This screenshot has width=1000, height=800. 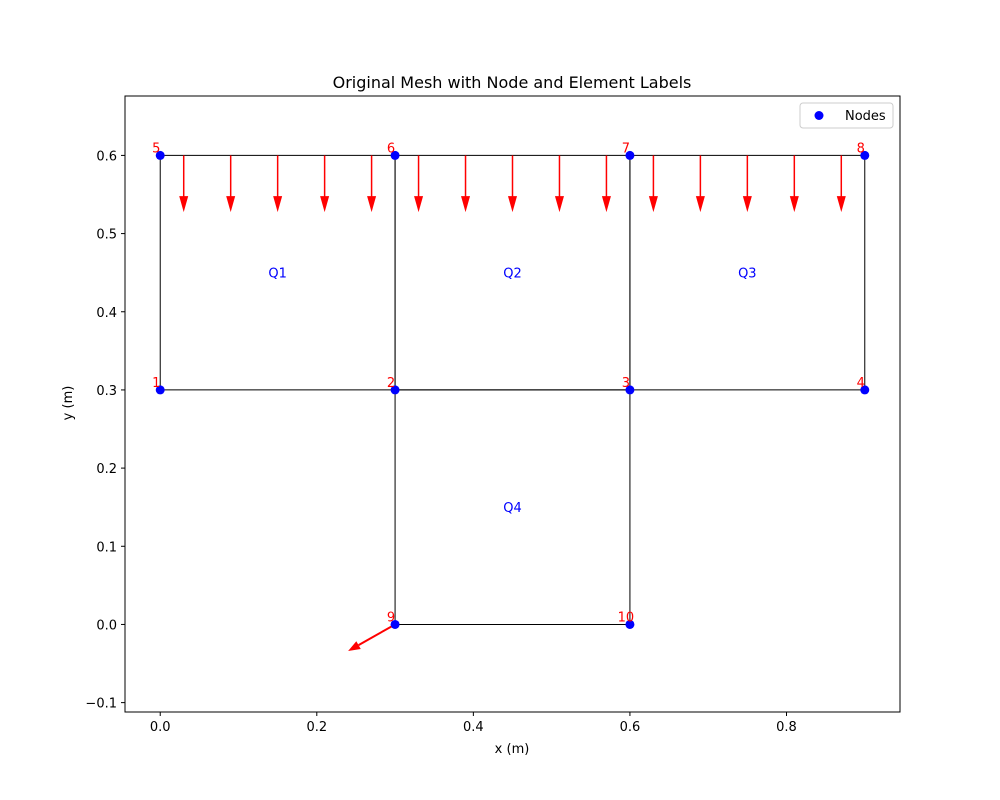 I want to click on y-tick-label: −0.1, so click(x=101, y=704).